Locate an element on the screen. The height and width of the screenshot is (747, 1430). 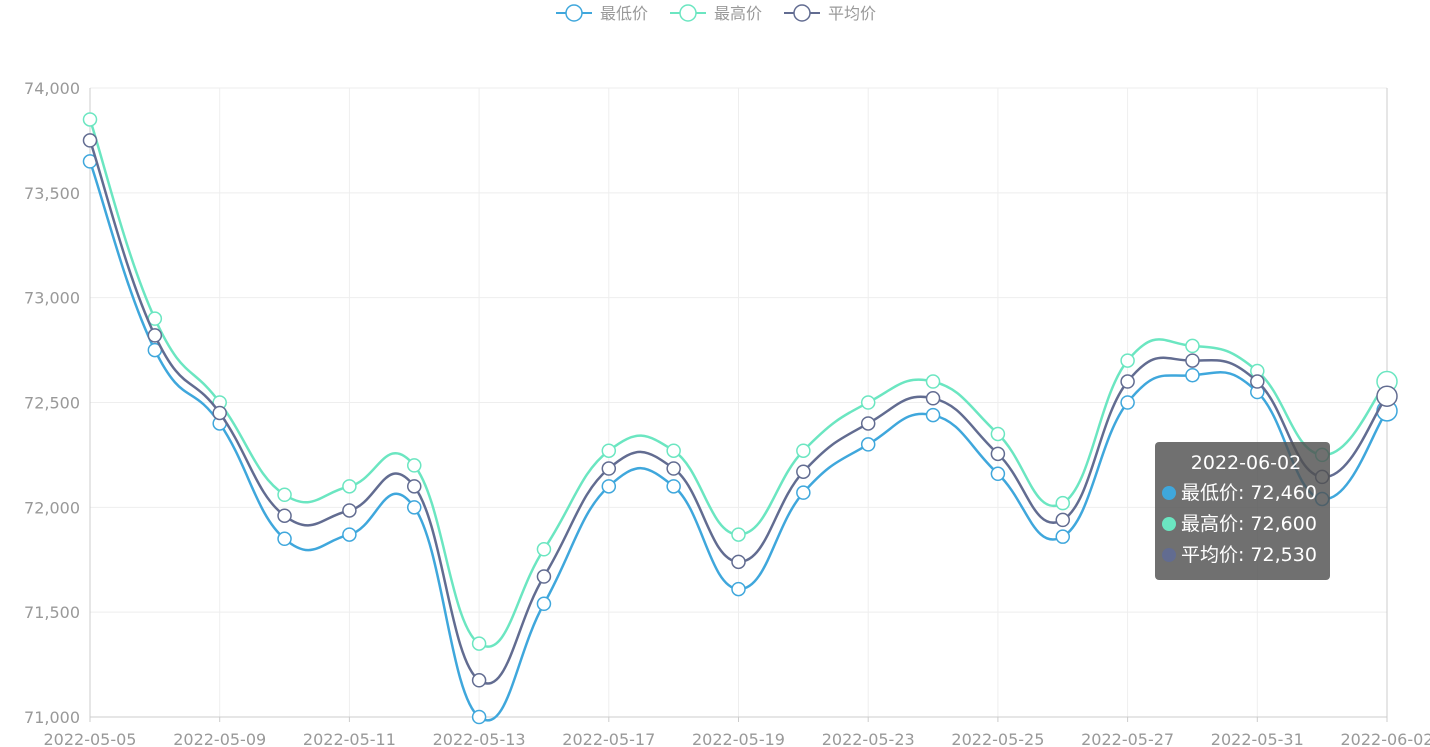
y-tick-label: 73,500 is located at coordinates (52, 193).